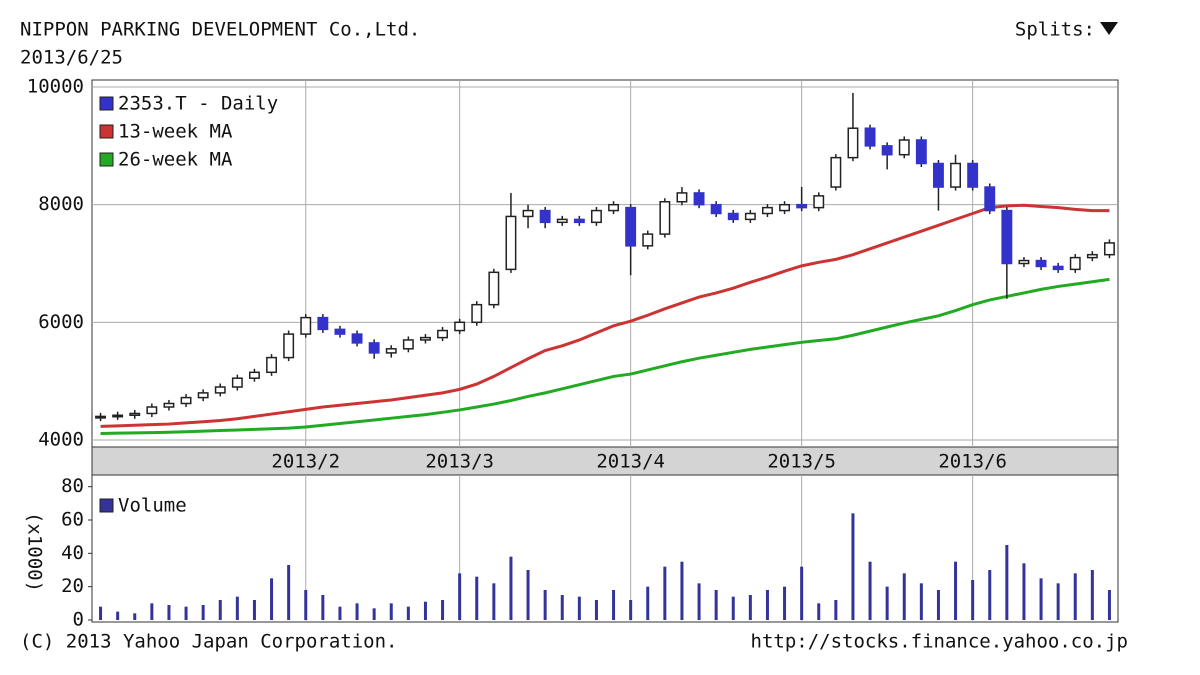 The width and height of the screenshot is (1200, 675). What do you see at coordinates (72, 486) in the screenshot?
I see `y-tick-label: 80` at bounding box center [72, 486].